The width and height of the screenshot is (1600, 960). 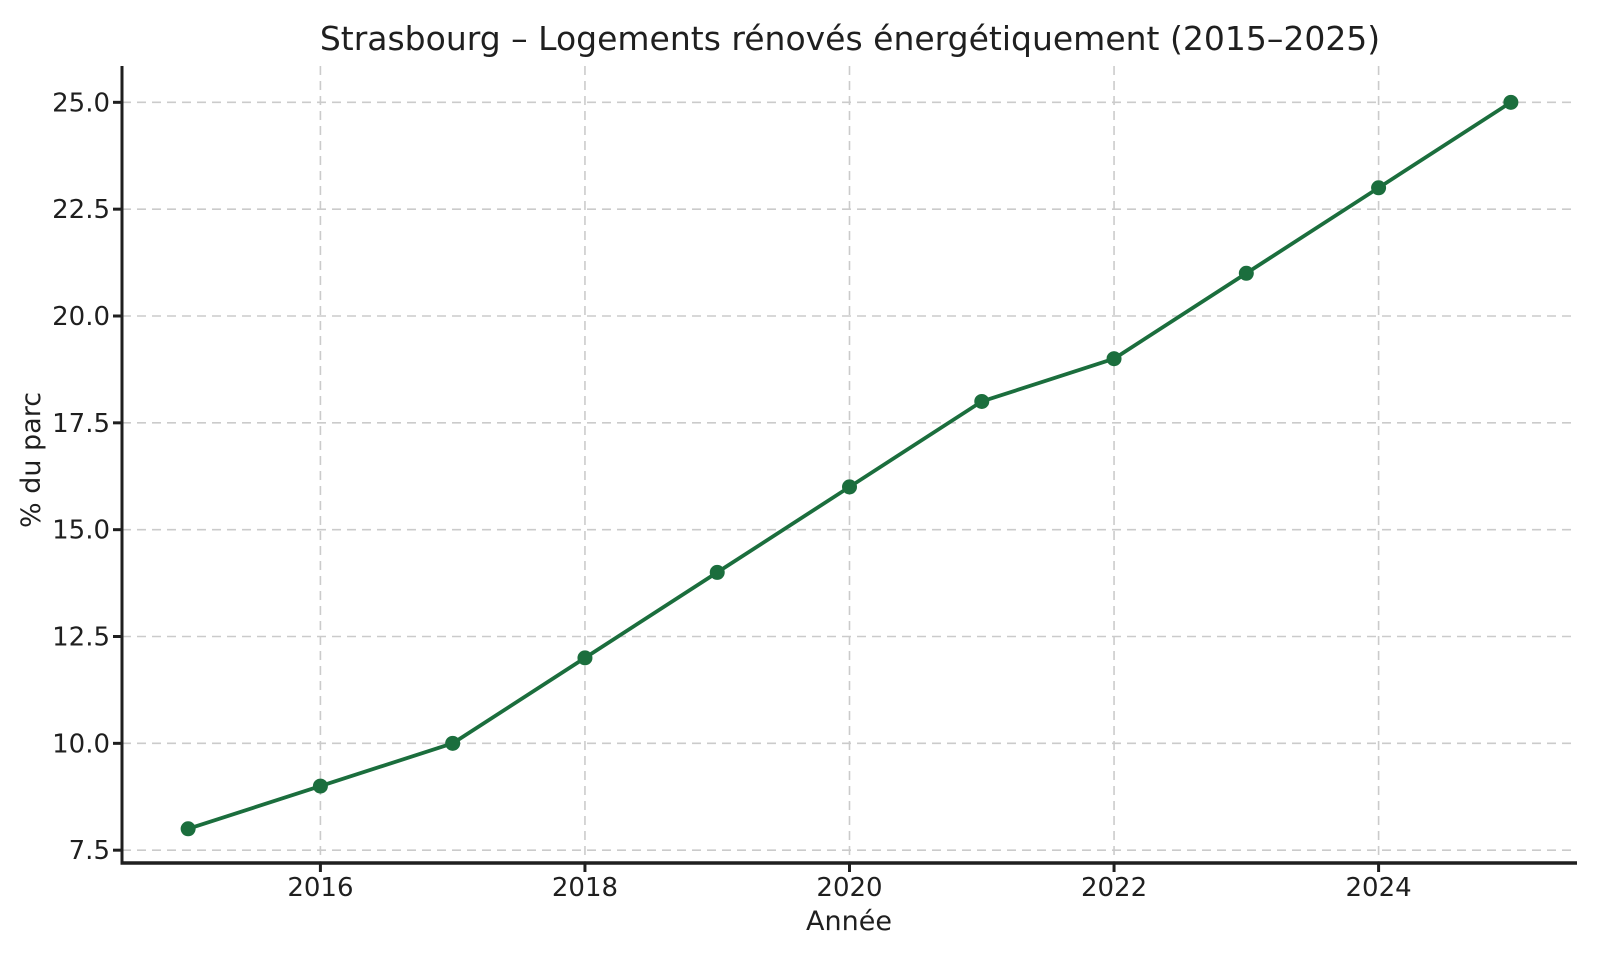 What do you see at coordinates (188, 829) in the screenshot?
I see `data-point-2015` at bounding box center [188, 829].